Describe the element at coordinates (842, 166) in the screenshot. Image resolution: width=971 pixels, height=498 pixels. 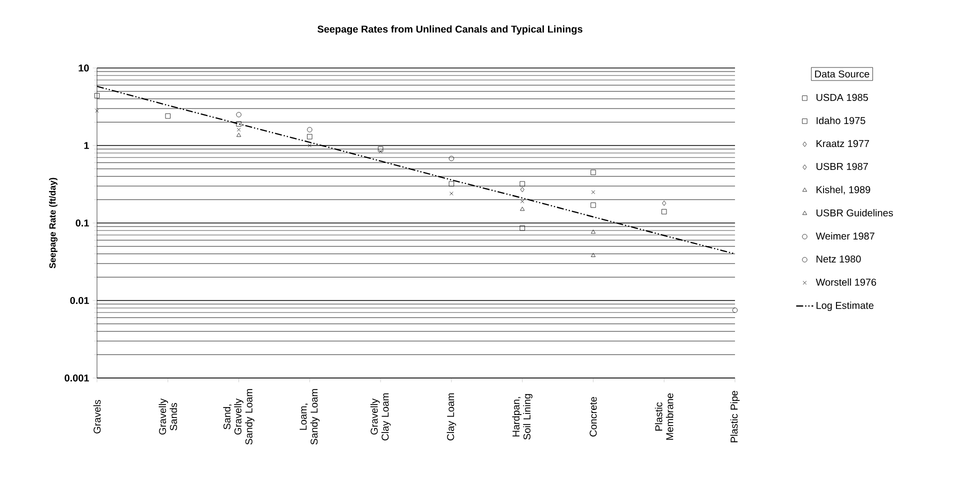
I see `legend-label: USBR 1987` at that location.